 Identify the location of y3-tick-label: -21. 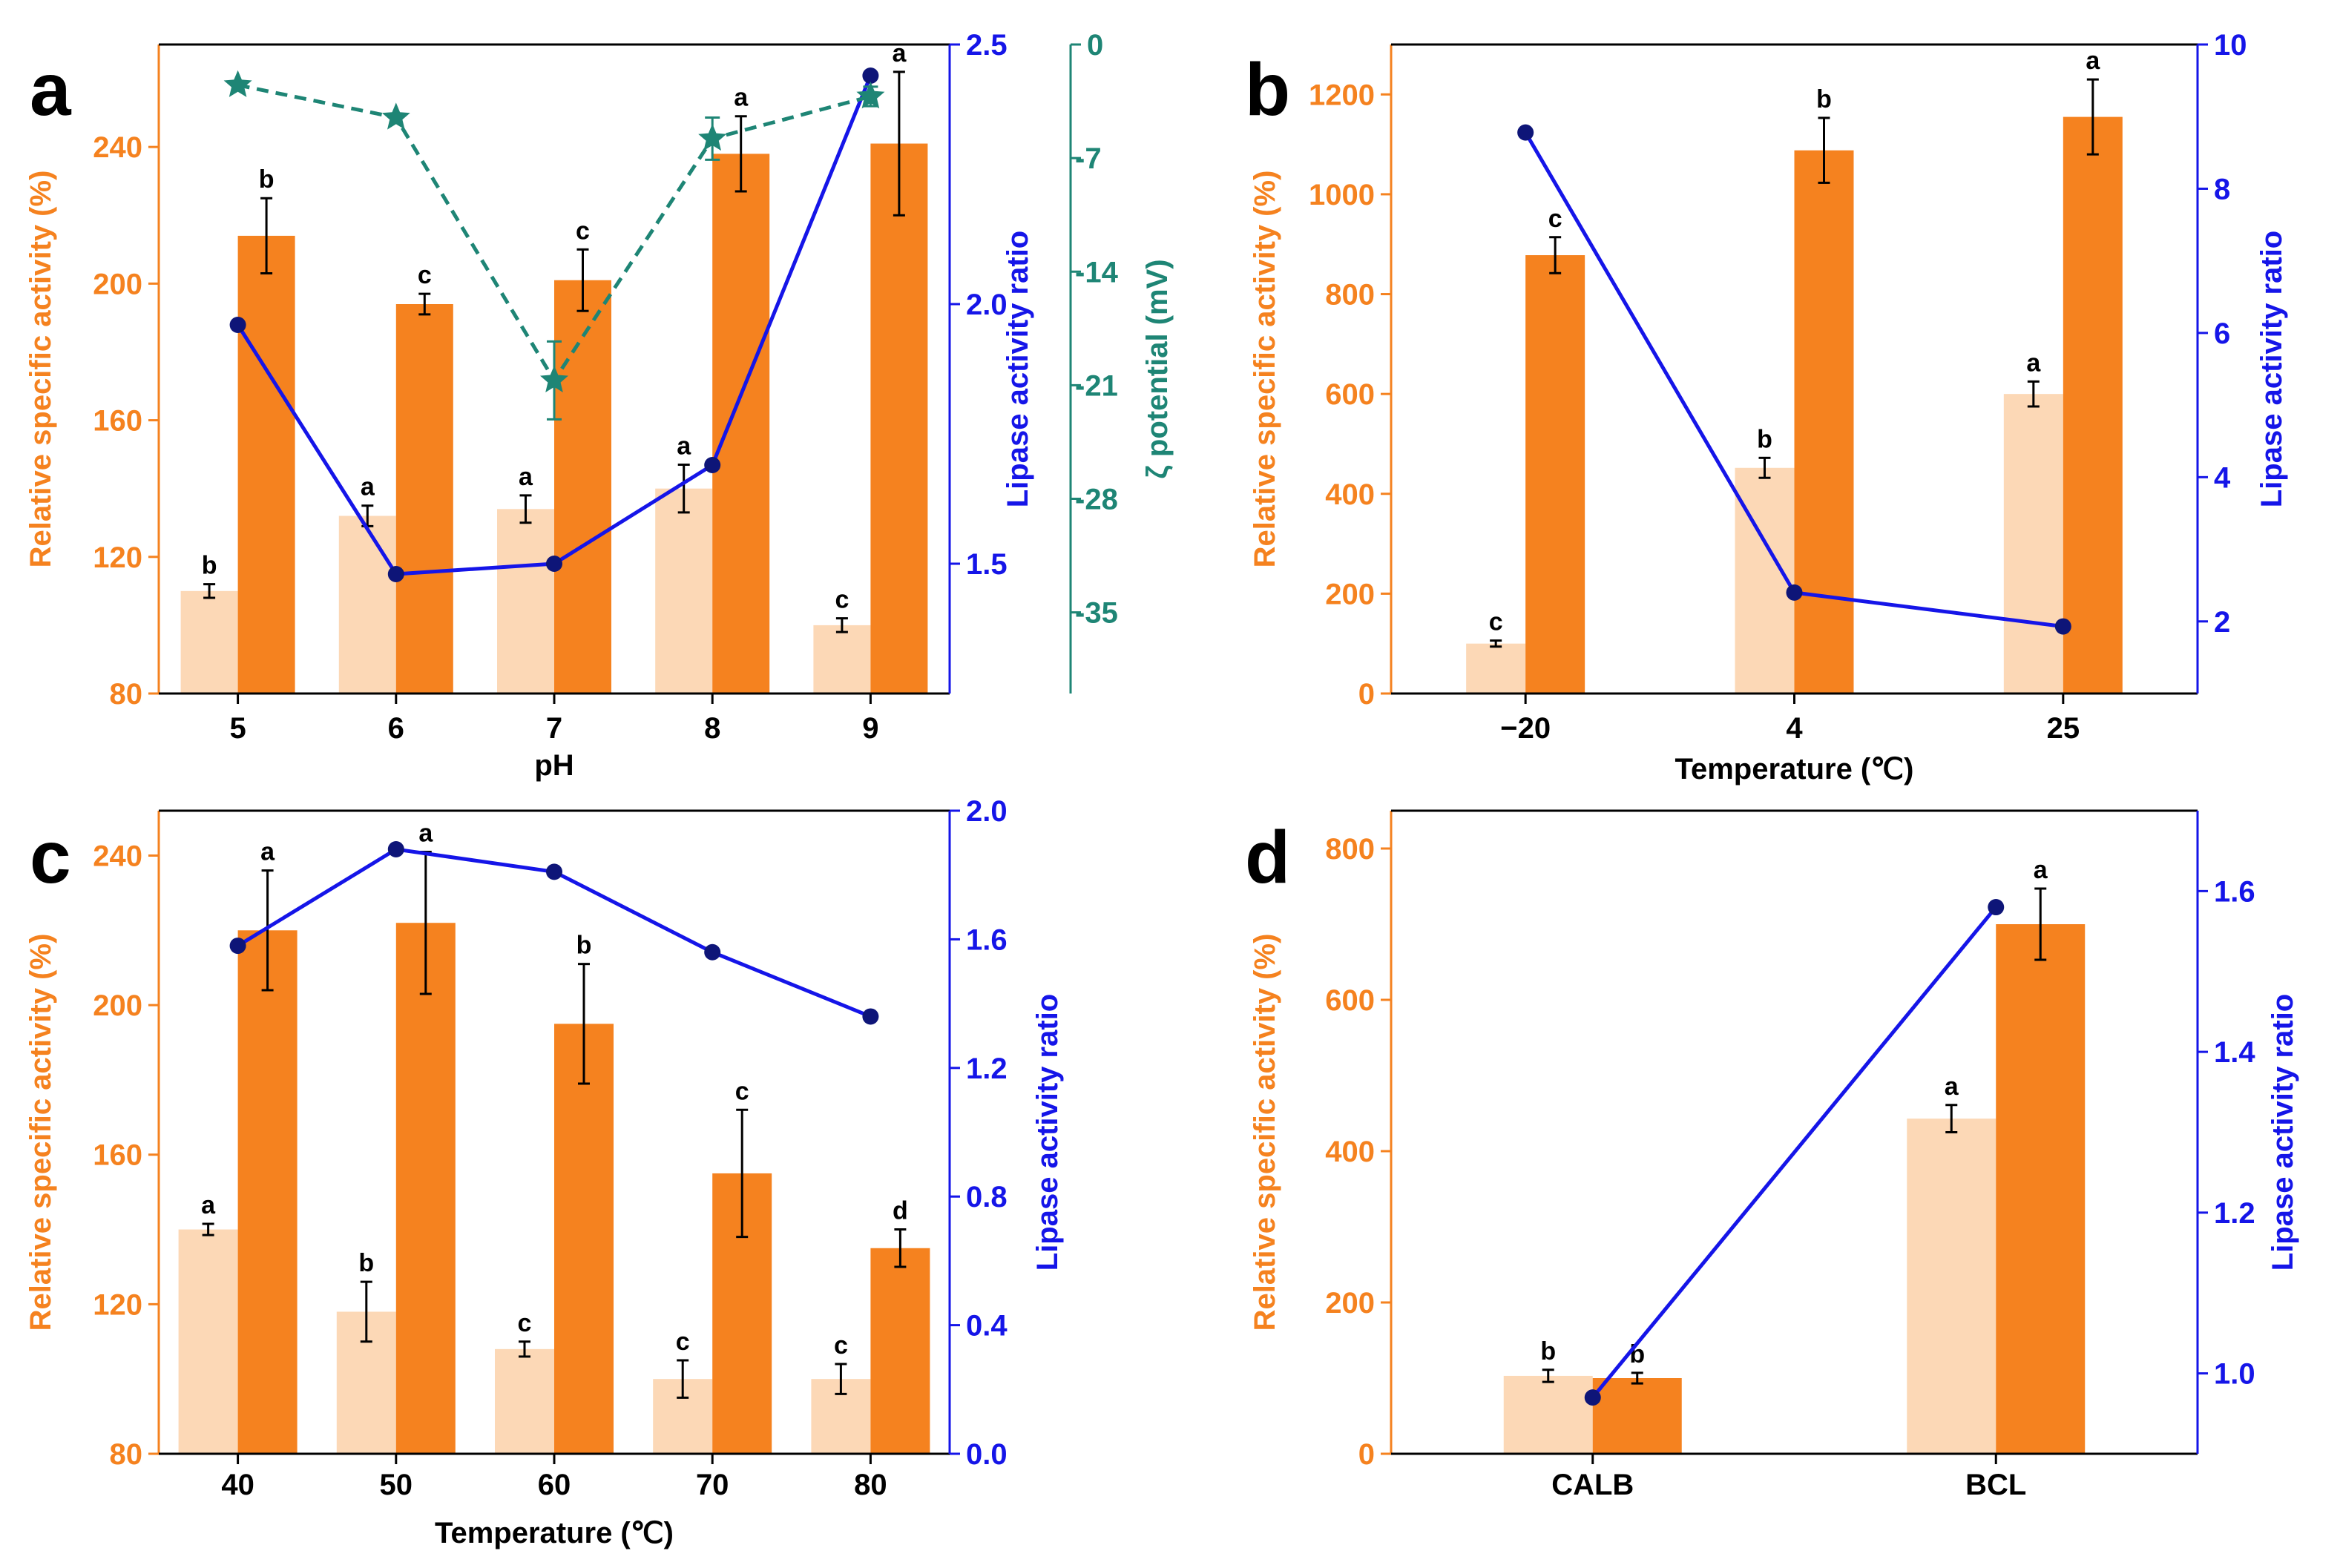
(1096, 386).